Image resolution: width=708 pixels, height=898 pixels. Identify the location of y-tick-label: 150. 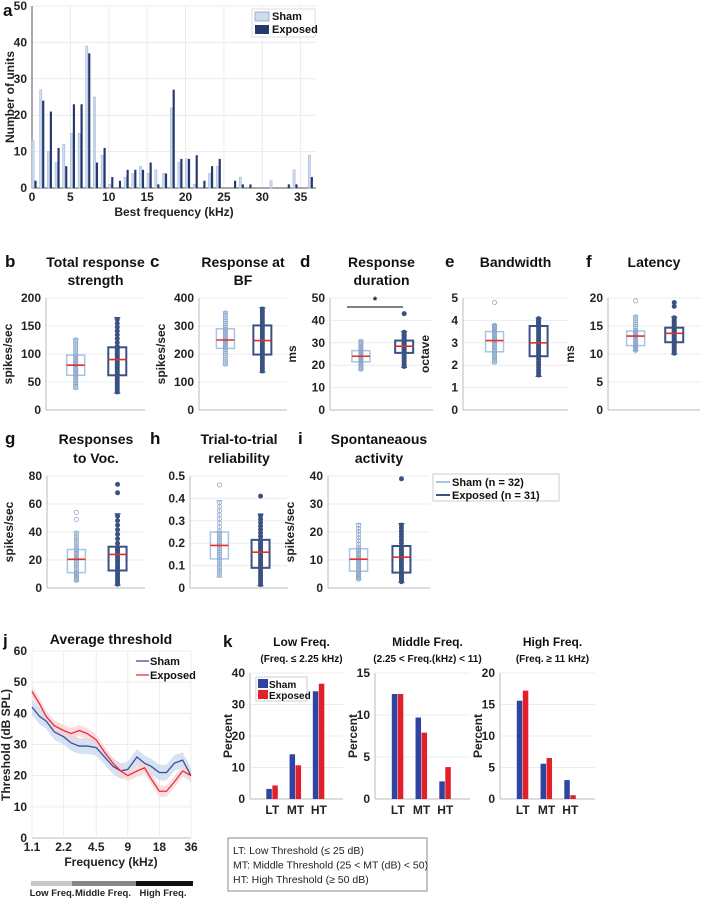
(31, 326).